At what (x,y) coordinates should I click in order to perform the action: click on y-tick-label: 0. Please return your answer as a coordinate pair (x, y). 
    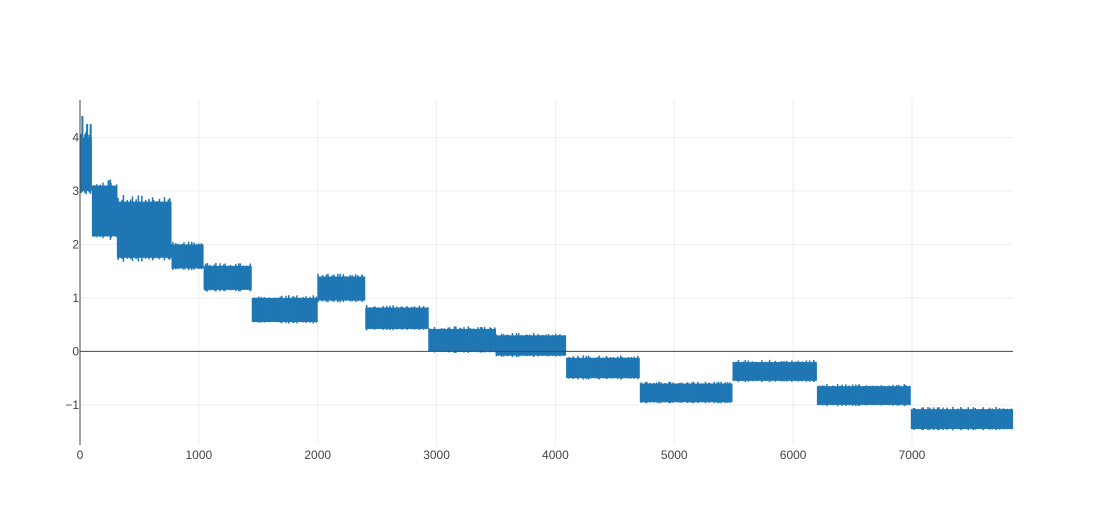
    Looking at the image, I should click on (75, 351).